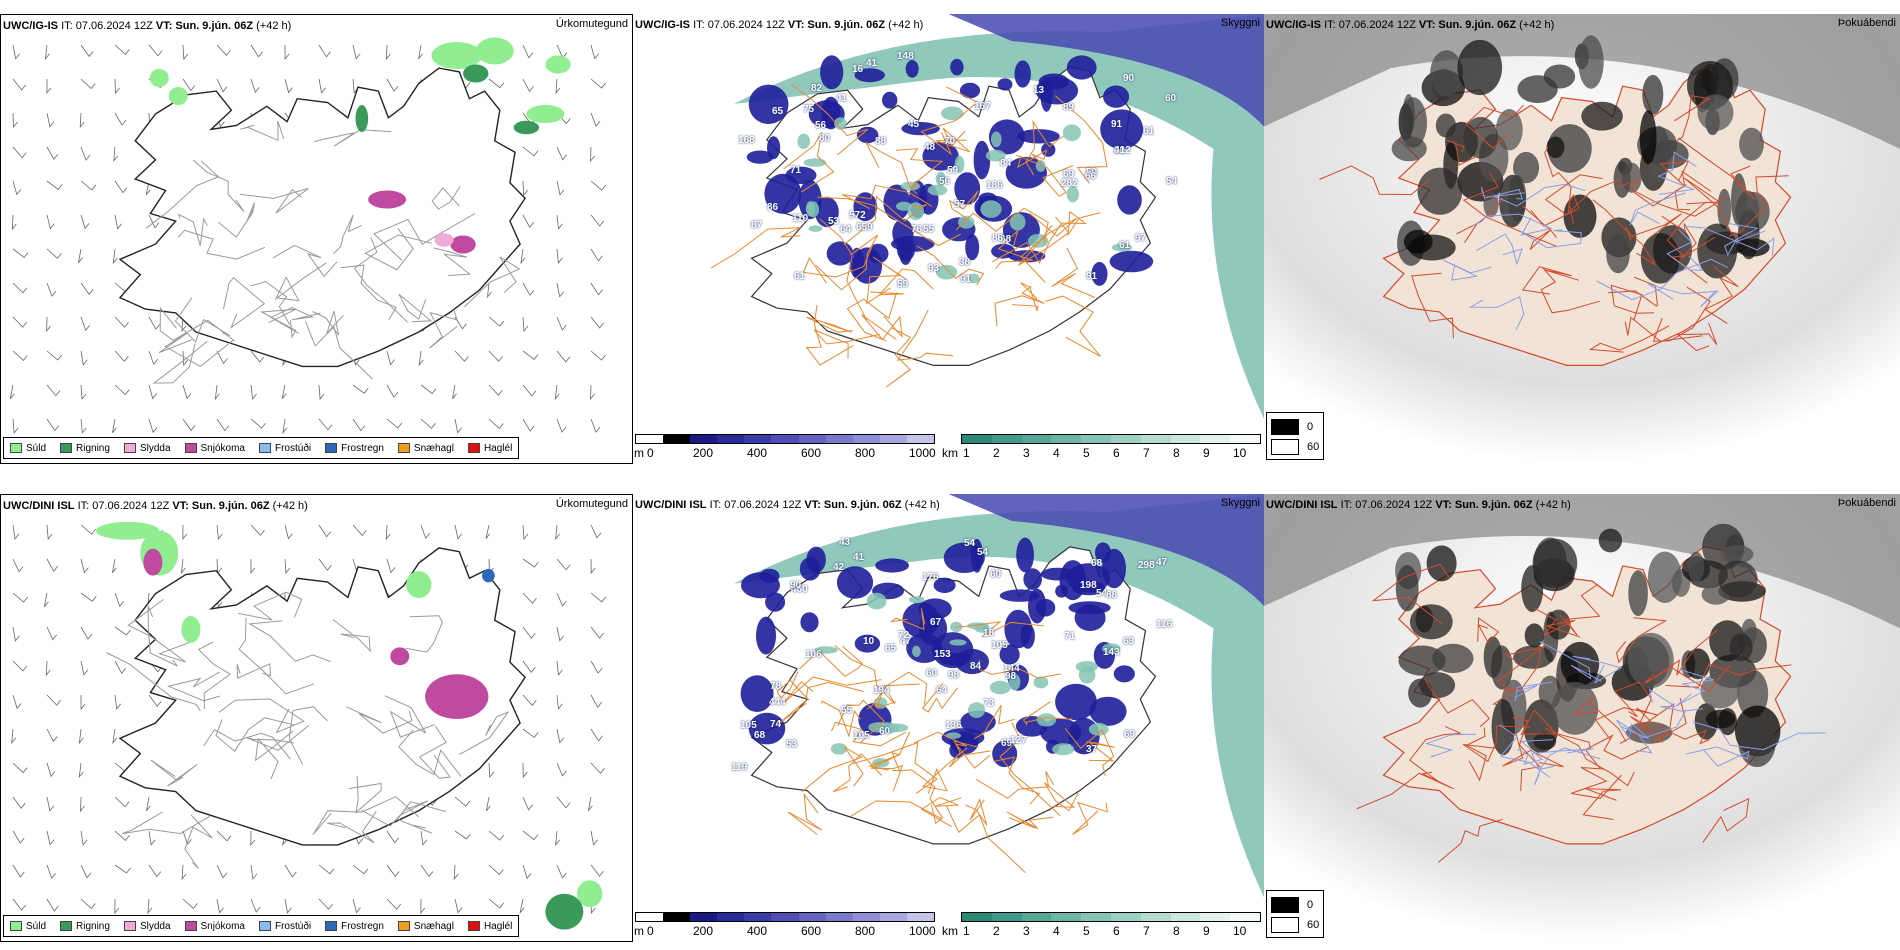 The width and height of the screenshot is (1900, 950). Describe the element at coordinates (953, 695) in the screenshot. I see `iceland-coastline` at that location.